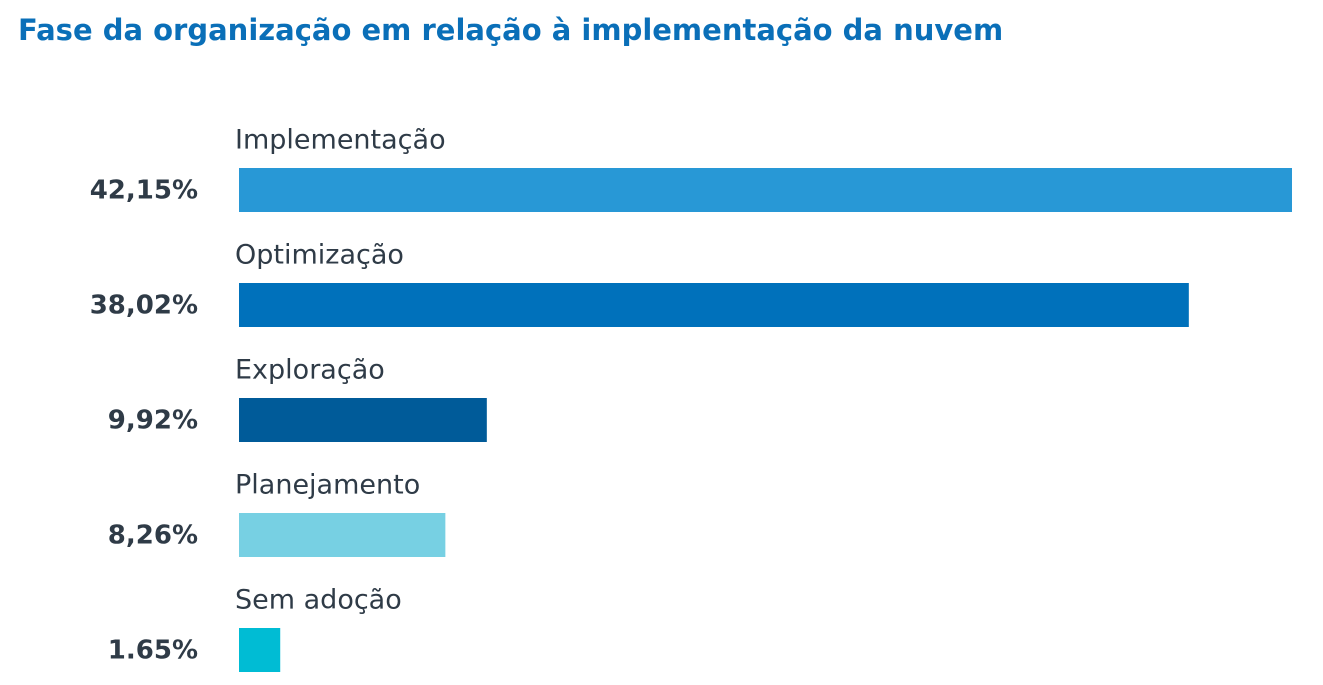  What do you see at coordinates (327, 485) in the screenshot?
I see `category-label: Planejamento` at bounding box center [327, 485].